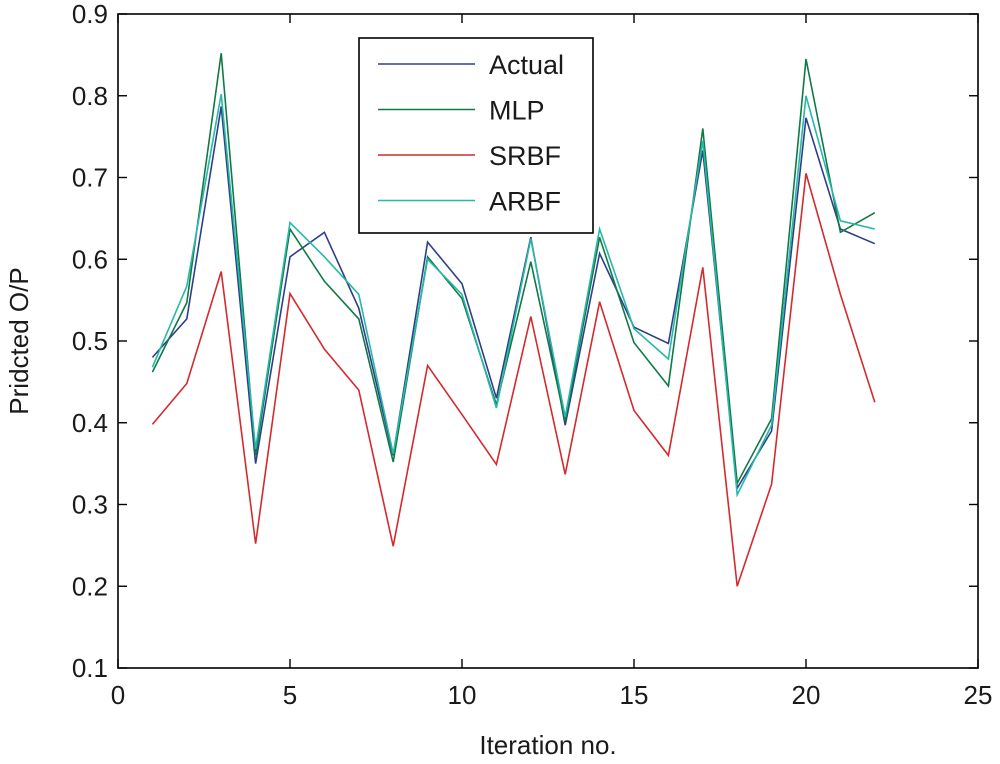 This screenshot has height=764, width=1000. What do you see at coordinates (90, 586) in the screenshot?
I see `y-tick-label: 0.2` at bounding box center [90, 586].